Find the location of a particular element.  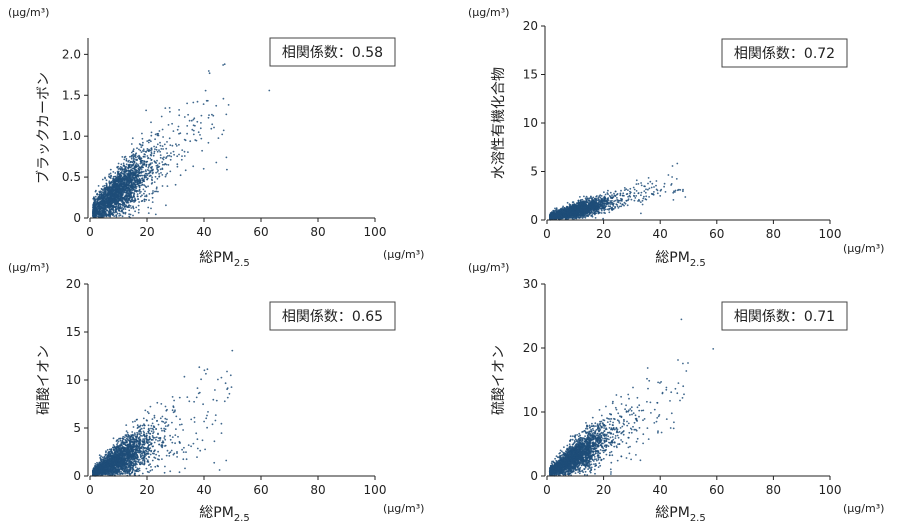

y-tick-label: 0.5 is located at coordinates (71, 177).